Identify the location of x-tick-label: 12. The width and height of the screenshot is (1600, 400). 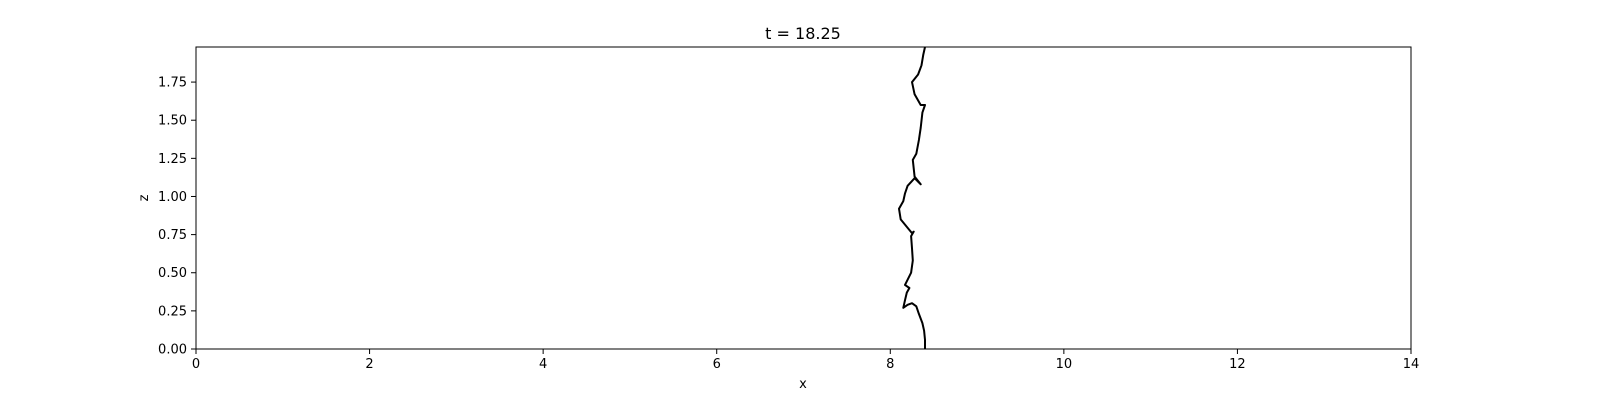
(1237, 364).